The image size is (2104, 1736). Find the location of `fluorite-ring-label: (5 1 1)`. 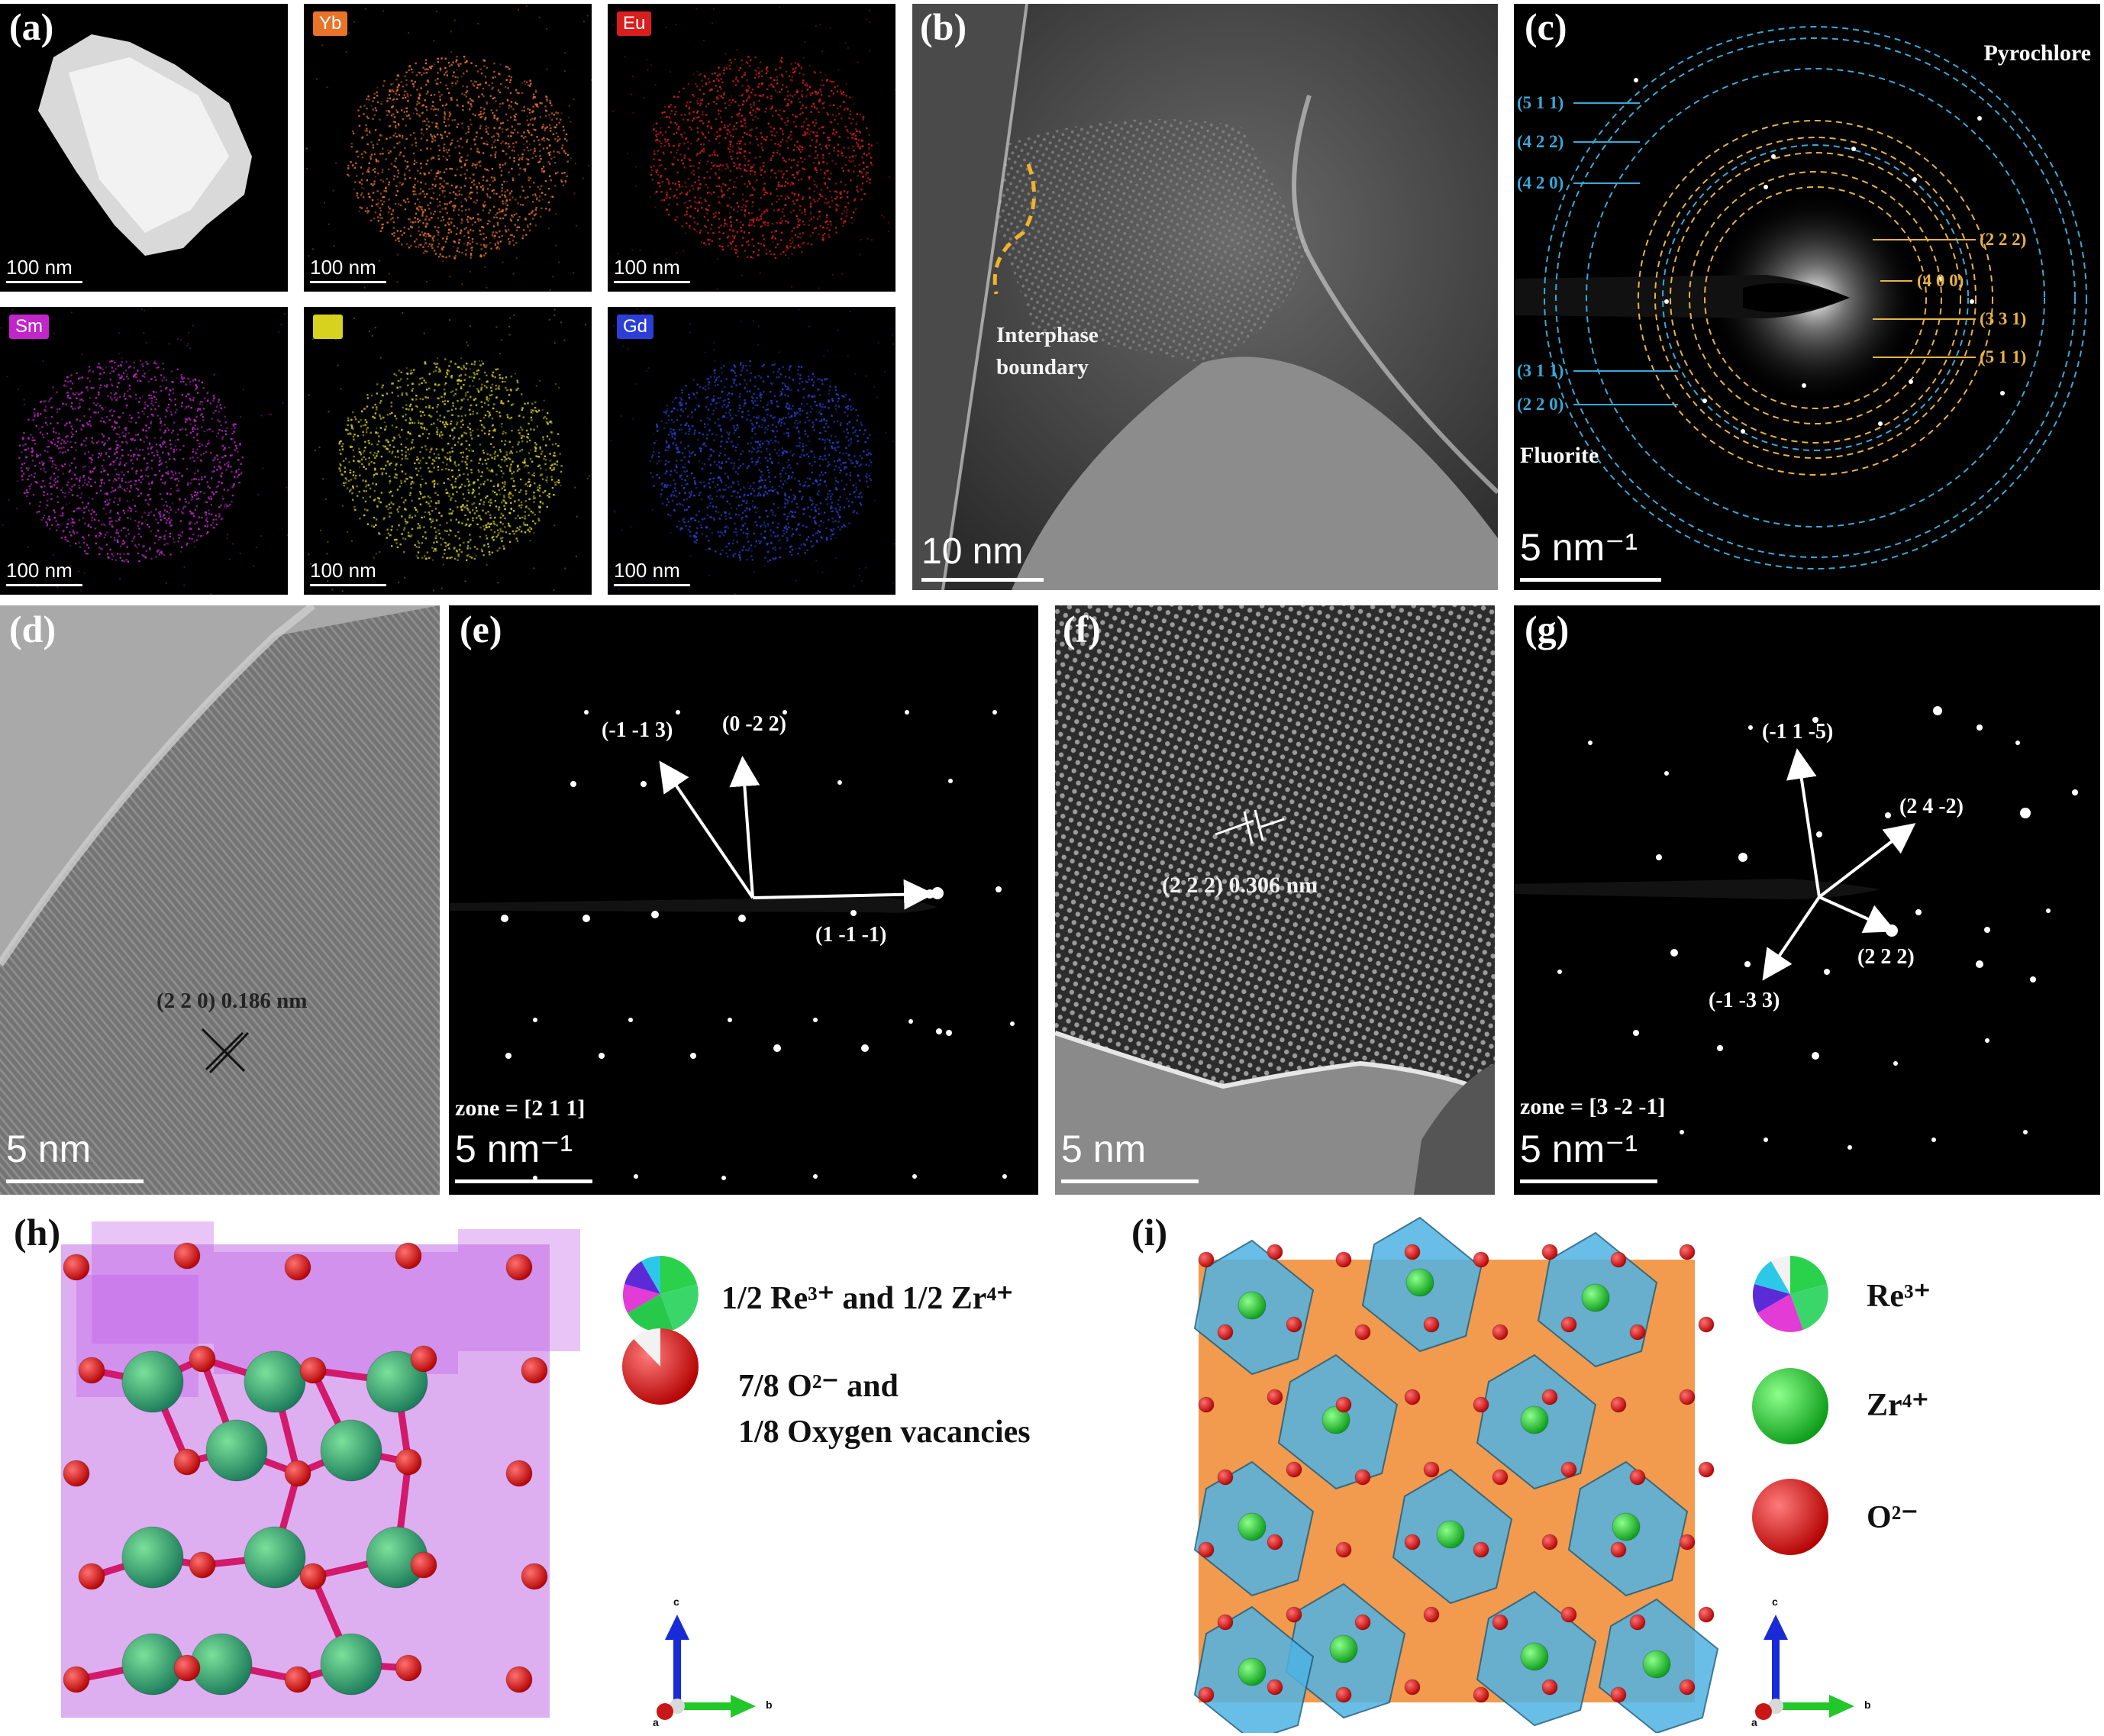

fluorite-ring-label: (5 1 1) is located at coordinates (1540, 102).